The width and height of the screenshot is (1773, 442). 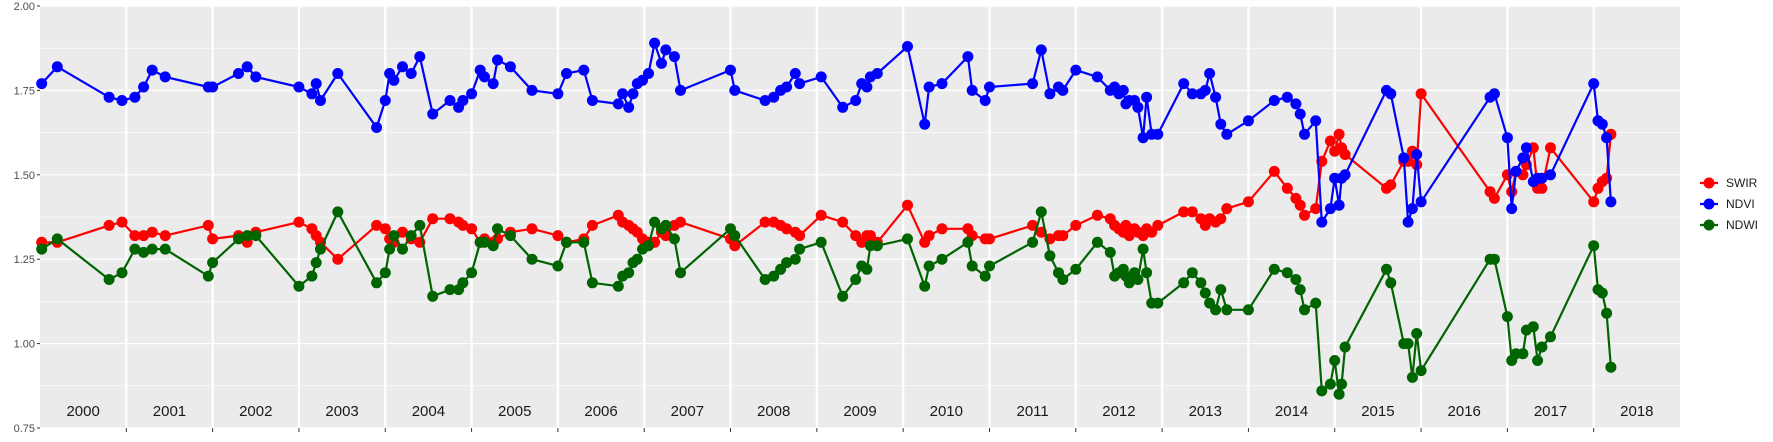 What do you see at coordinates (24, 91) in the screenshot?
I see `y-tick-label: 1.75` at bounding box center [24, 91].